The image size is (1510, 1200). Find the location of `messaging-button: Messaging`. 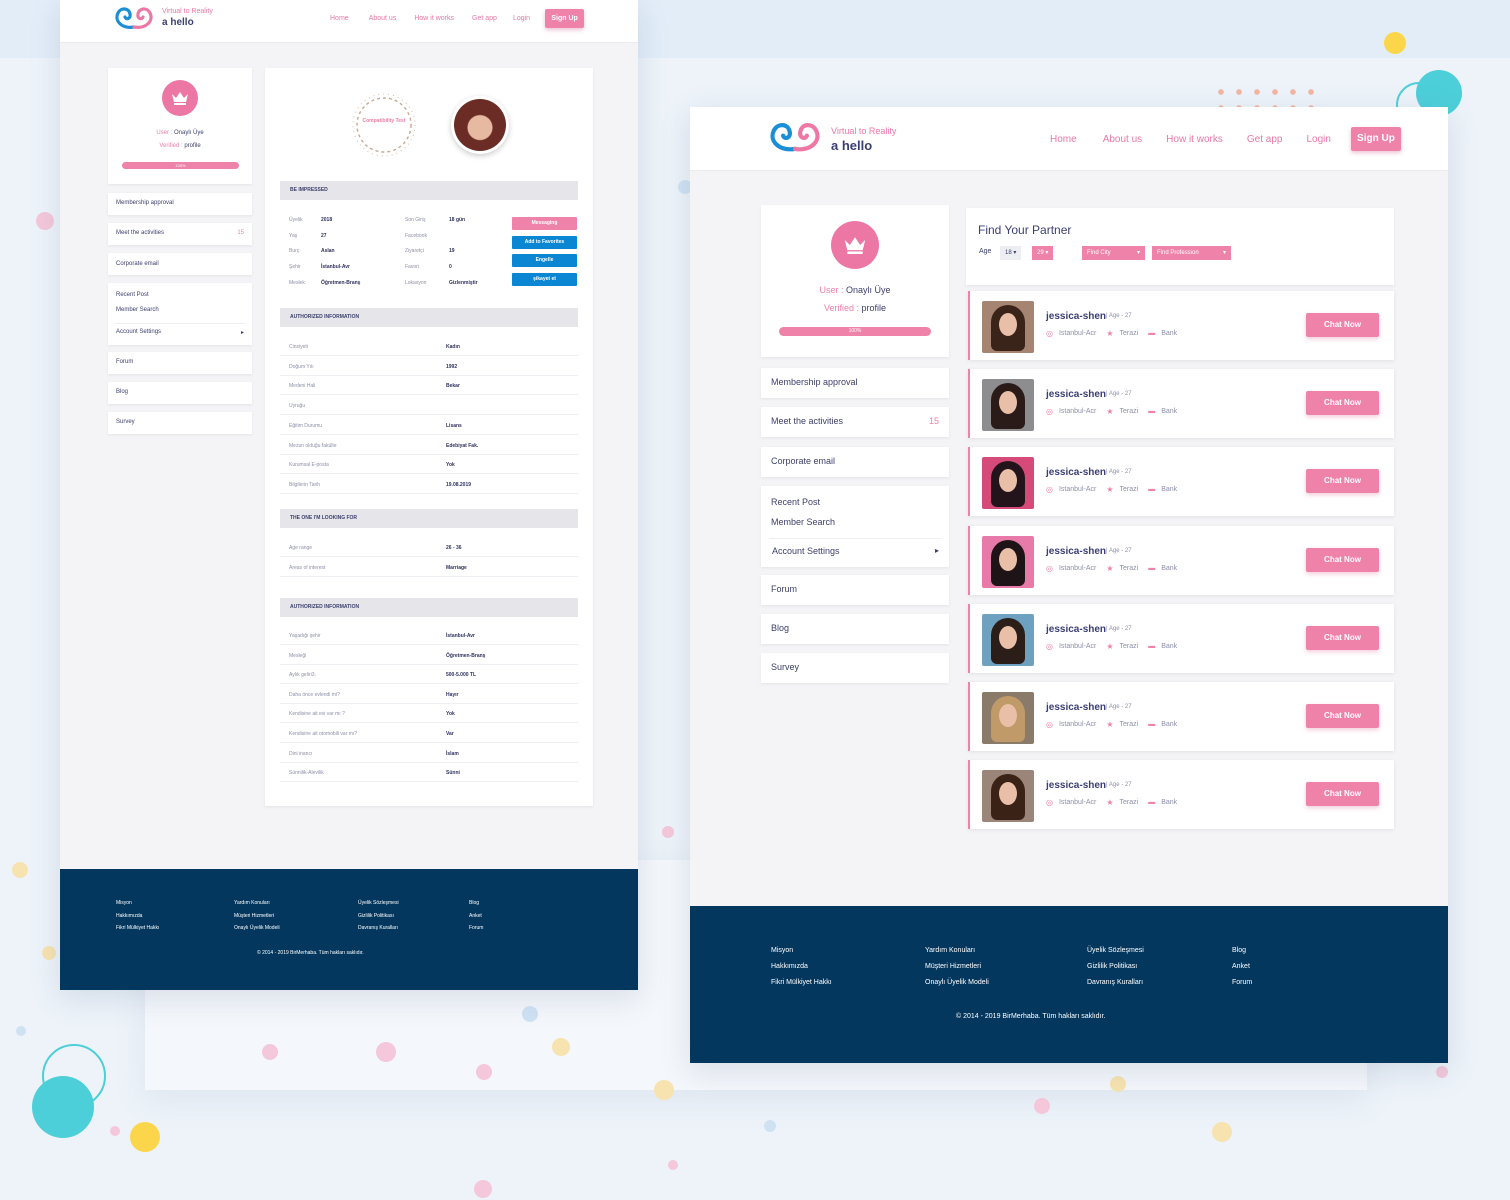

messaging-button: Messaging is located at coordinates (544, 223).